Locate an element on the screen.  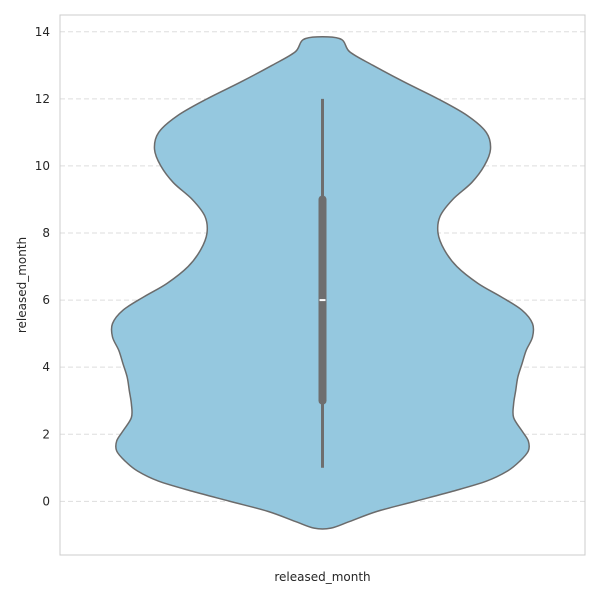
x-axis-label: released_month is located at coordinates (322, 577).